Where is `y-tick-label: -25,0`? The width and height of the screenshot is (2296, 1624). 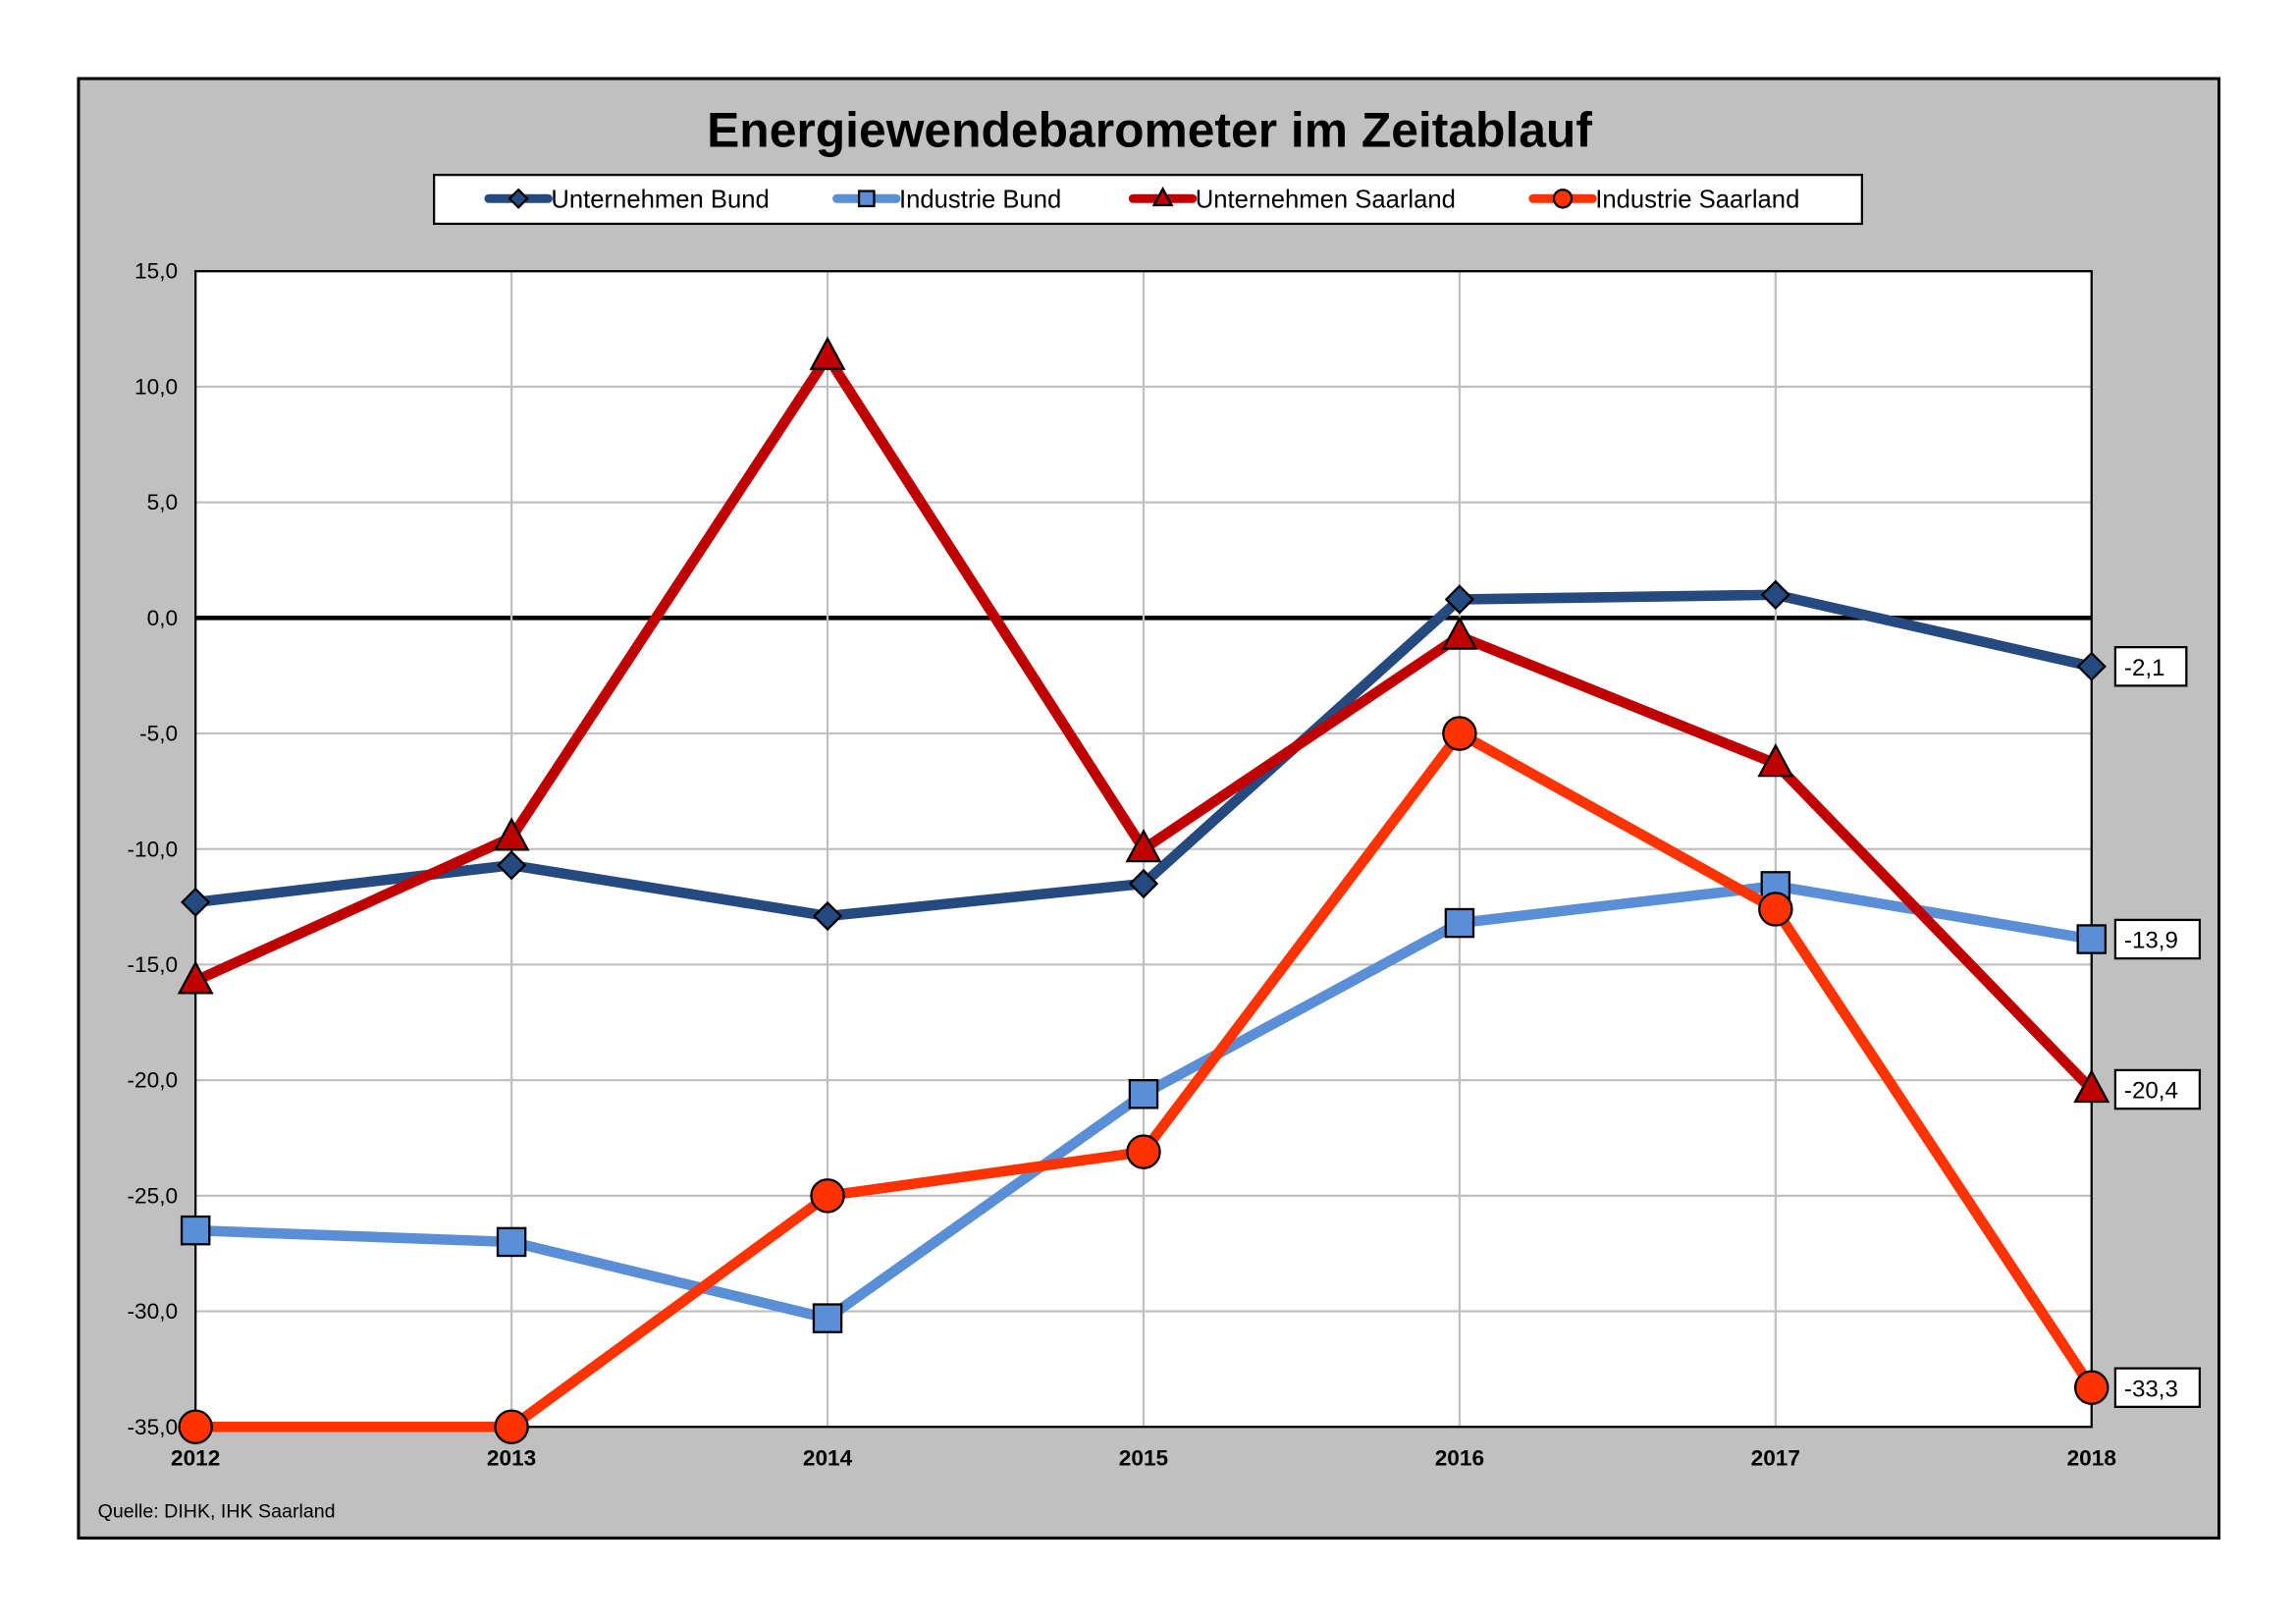 y-tick-label: -25,0 is located at coordinates (153, 1195).